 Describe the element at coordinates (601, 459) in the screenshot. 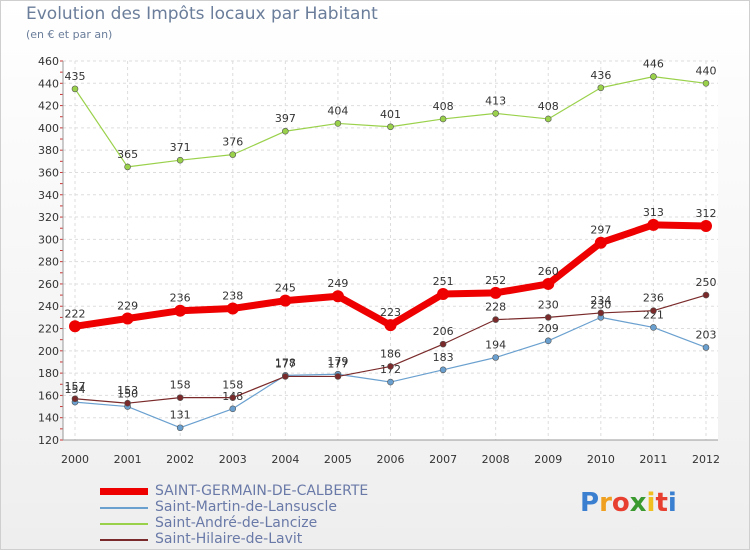

I see `x-tick-label: 2010` at that location.